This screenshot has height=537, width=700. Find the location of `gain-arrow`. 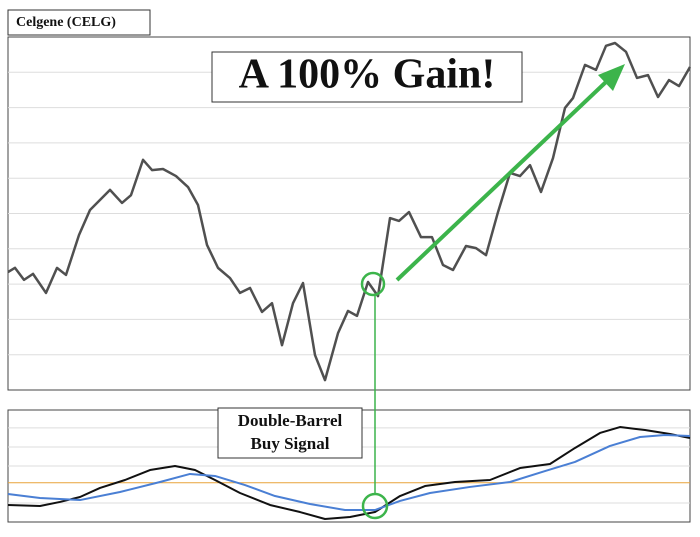

gain-arrow is located at coordinates (502, 180).